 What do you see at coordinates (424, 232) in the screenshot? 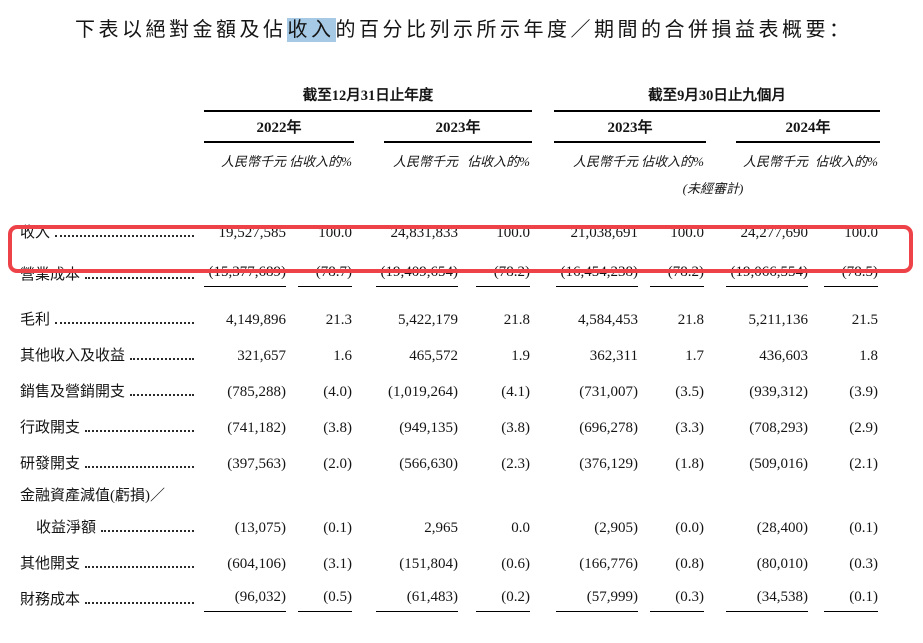
I see `cell-value: 24,831,833` at bounding box center [424, 232].